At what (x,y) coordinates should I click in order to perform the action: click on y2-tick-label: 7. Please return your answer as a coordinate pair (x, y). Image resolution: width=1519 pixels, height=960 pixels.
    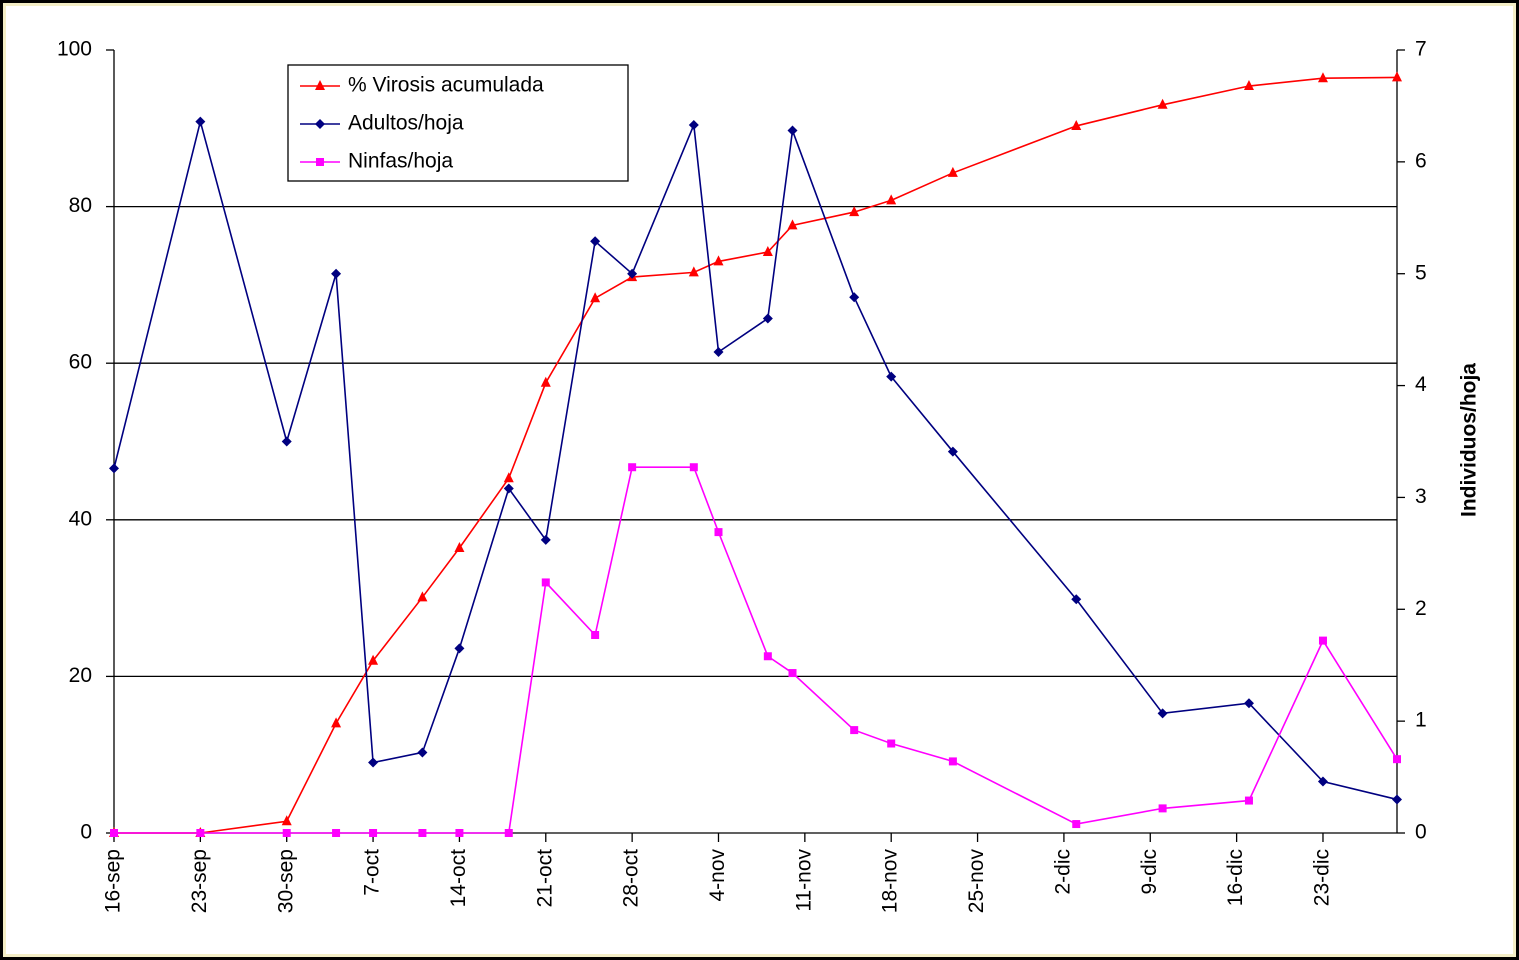
    Looking at the image, I should click on (1421, 49).